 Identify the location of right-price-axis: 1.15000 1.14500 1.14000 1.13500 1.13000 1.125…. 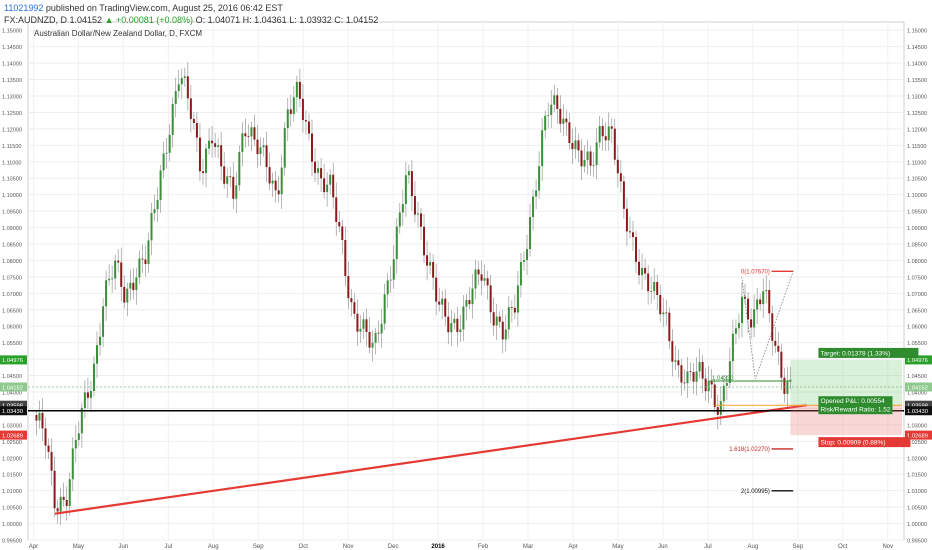
(918, 287).